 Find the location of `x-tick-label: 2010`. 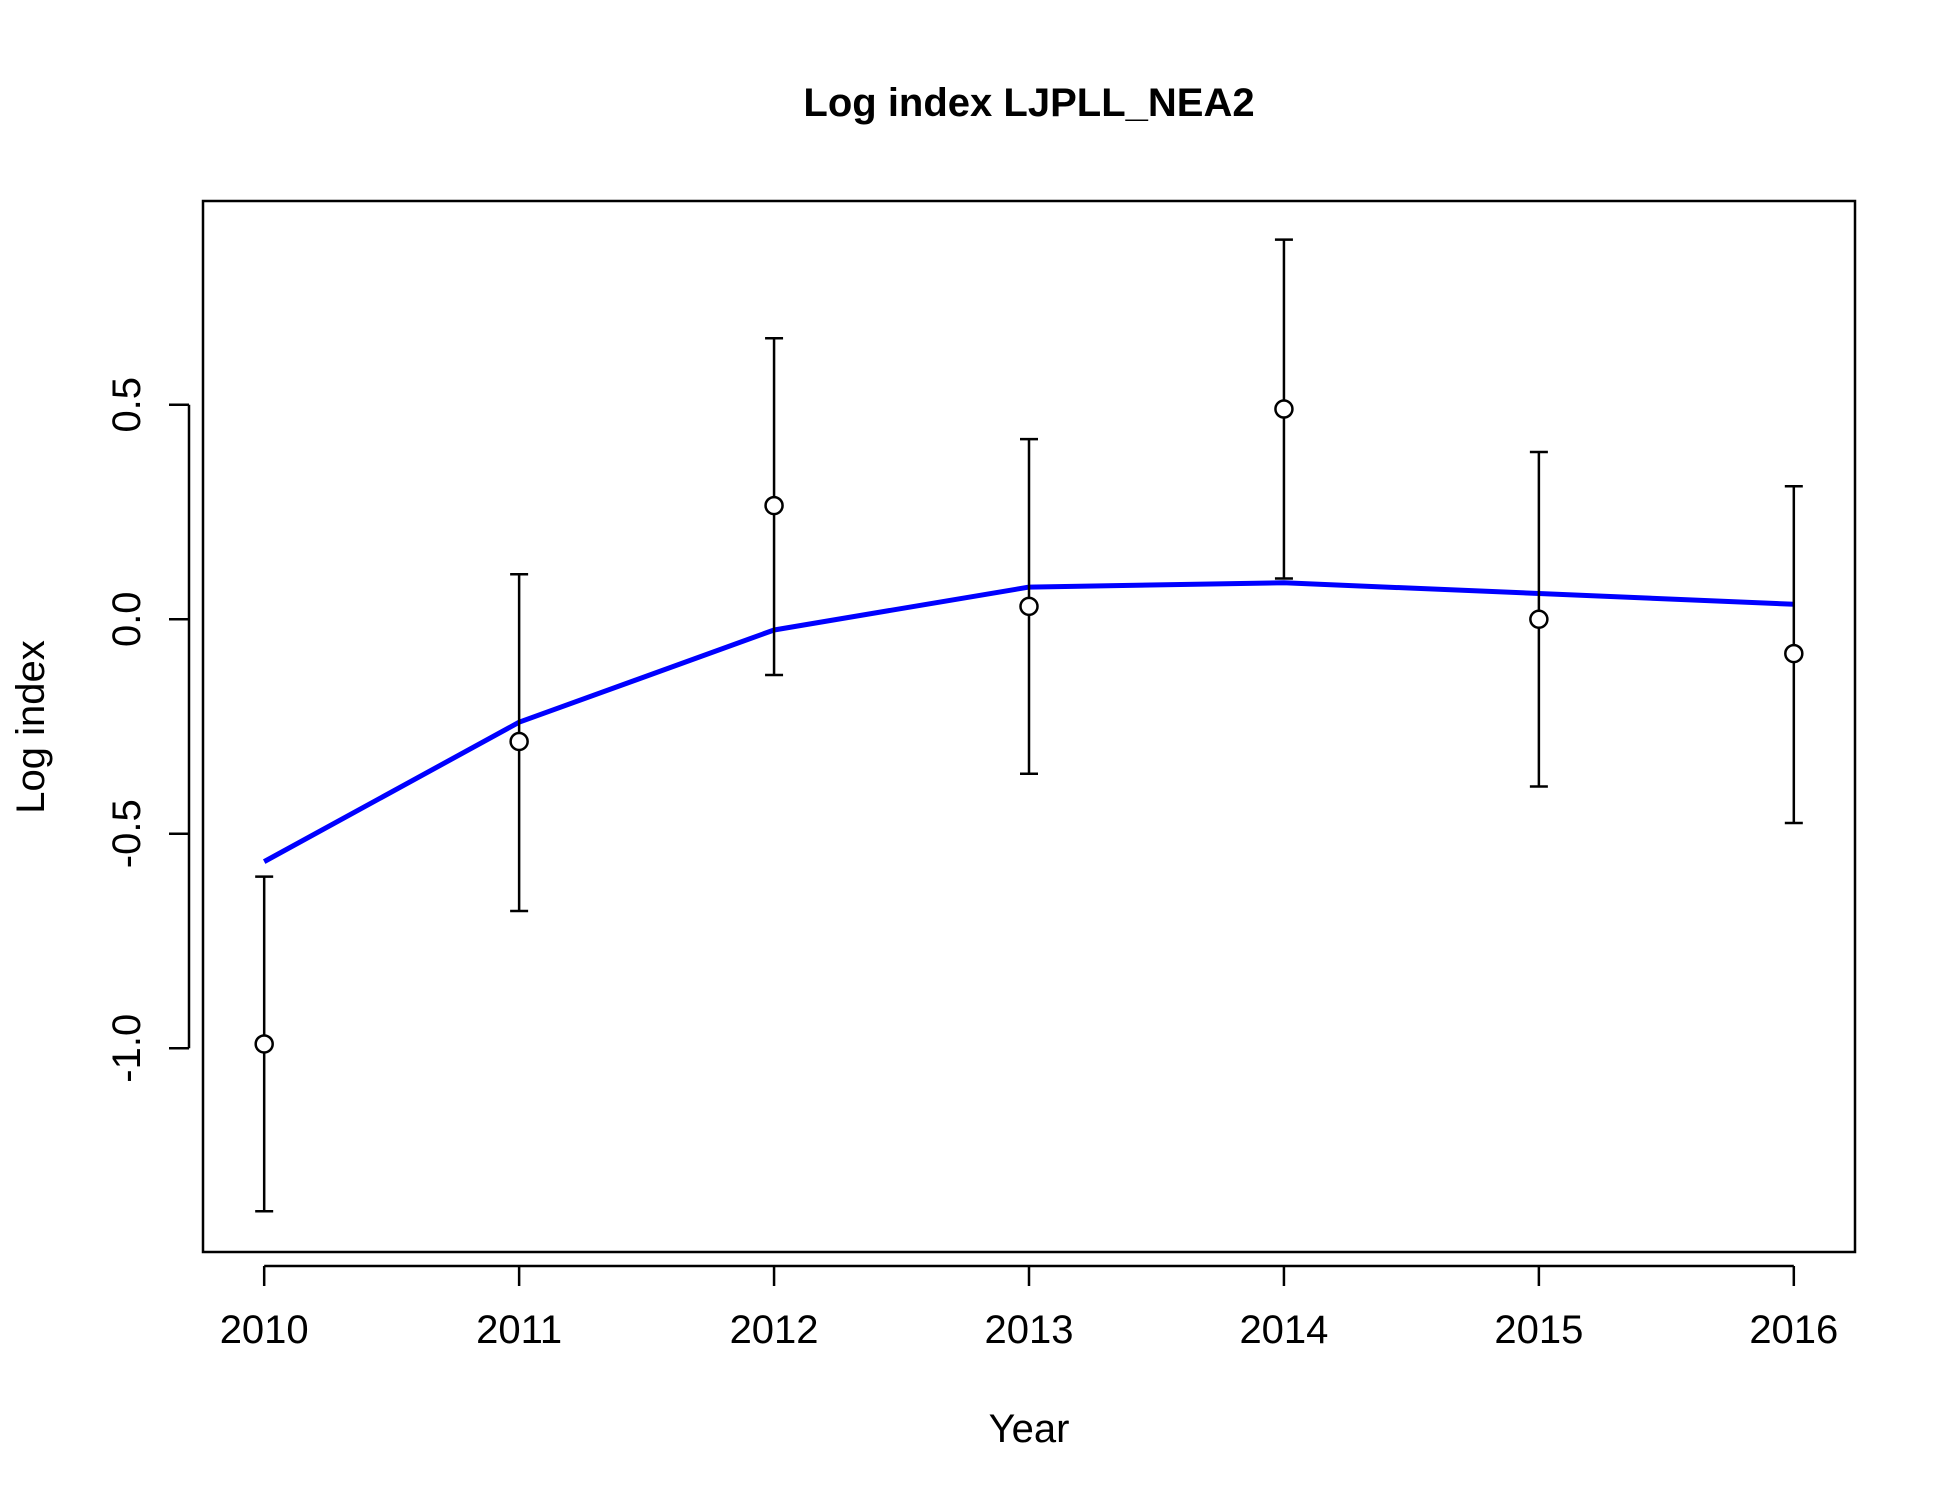

x-tick-label: 2010 is located at coordinates (264, 1330).